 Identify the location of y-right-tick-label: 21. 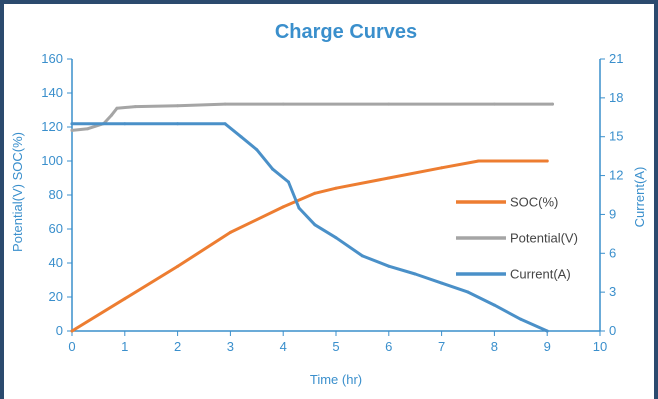
(616, 58).